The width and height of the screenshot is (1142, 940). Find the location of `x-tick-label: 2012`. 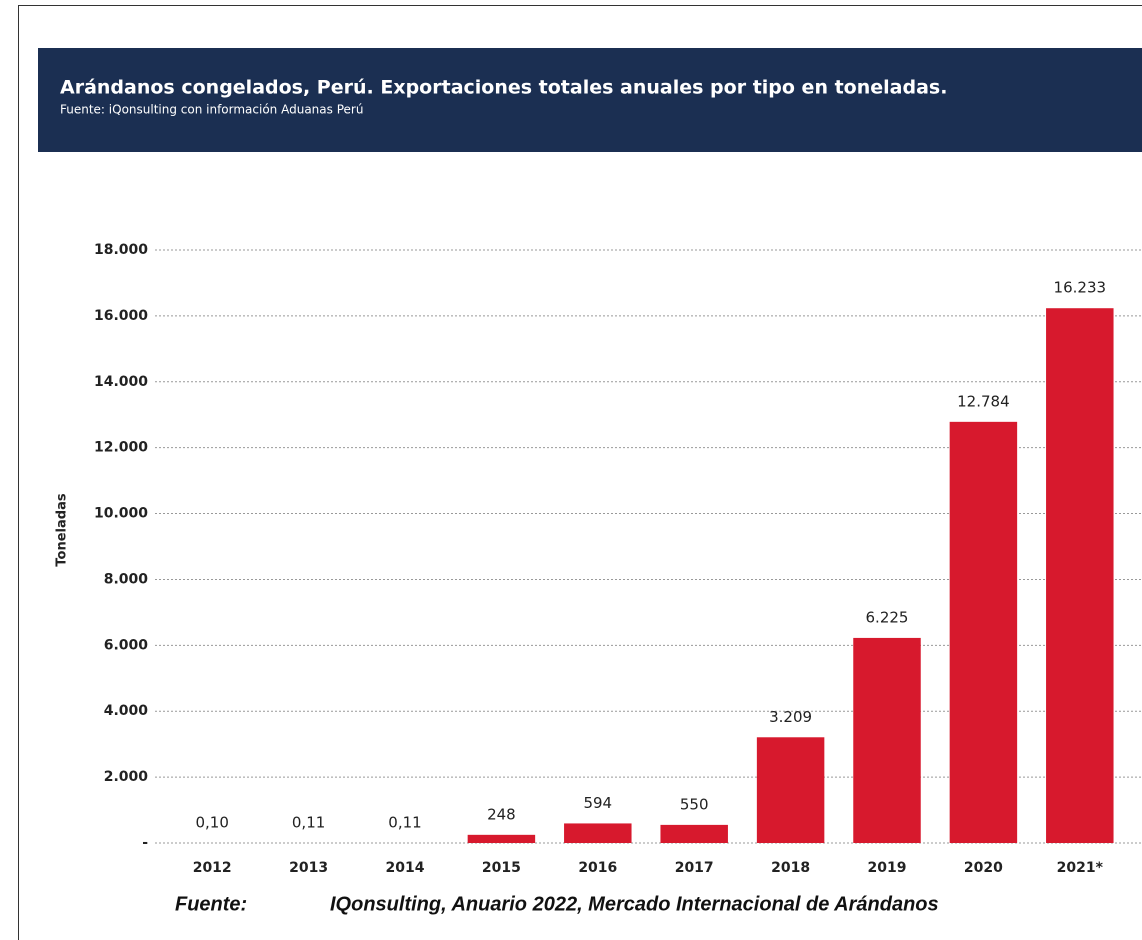

x-tick-label: 2012 is located at coordinates (212, 868).